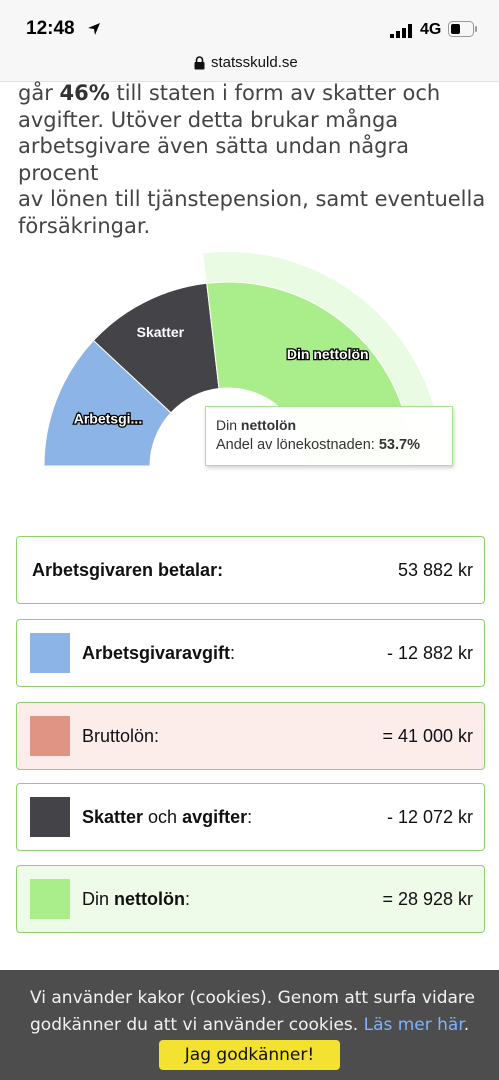 This screenshot has width=499, height=1080. Describe the element at coordinates (50, 28) in the screenshot. I see `clock: 12:48` at that location.